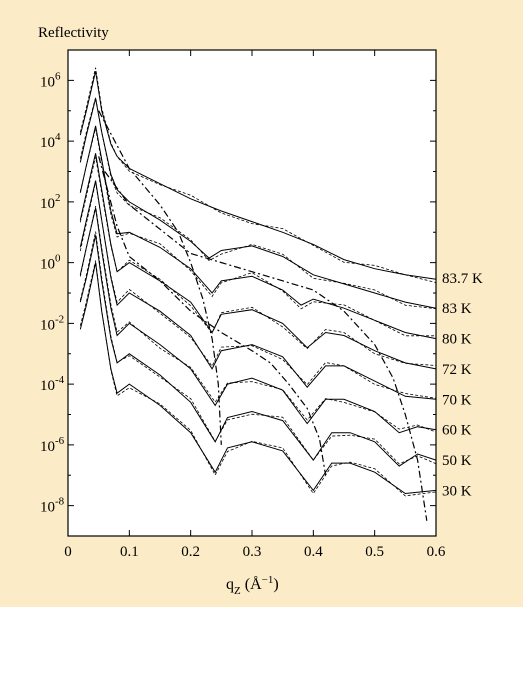  Describe the element at coordinates (50, 202) in the screenshot. I see `y-tick-label: 10²` at that location.